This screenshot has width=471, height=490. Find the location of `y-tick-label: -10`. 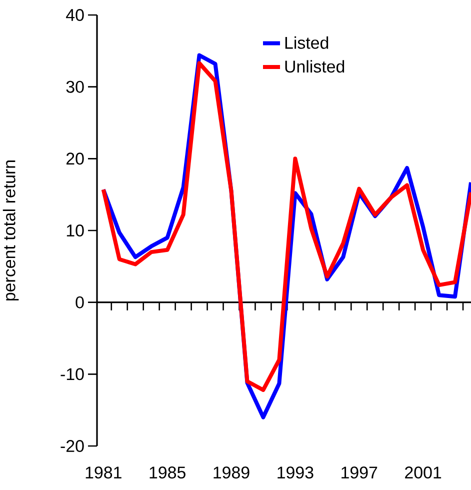

y-tick-label: -10 is located at coordinates (72, 374).